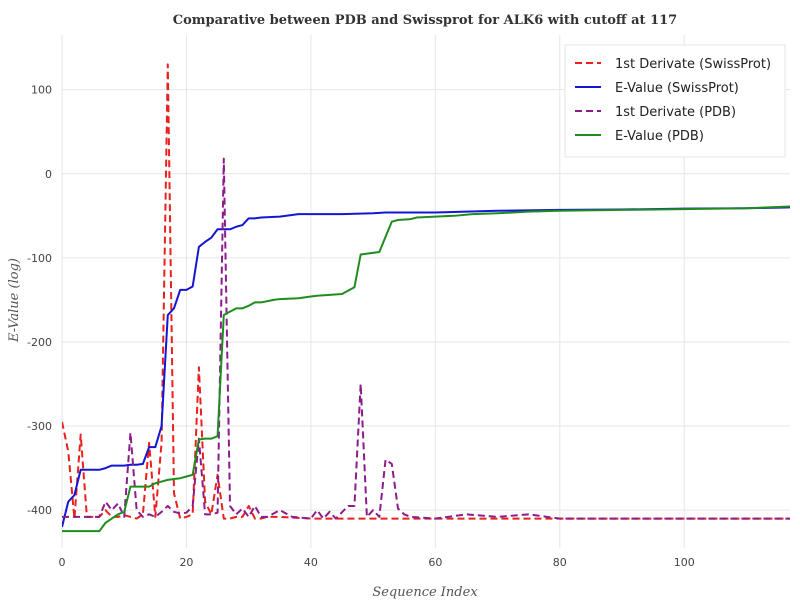 Image resolution: width=800 pixels, height=600 pixels. Describe the element at coordinates (311, 562) in the screenshot. I see `x-tick-label: 40` at that location.